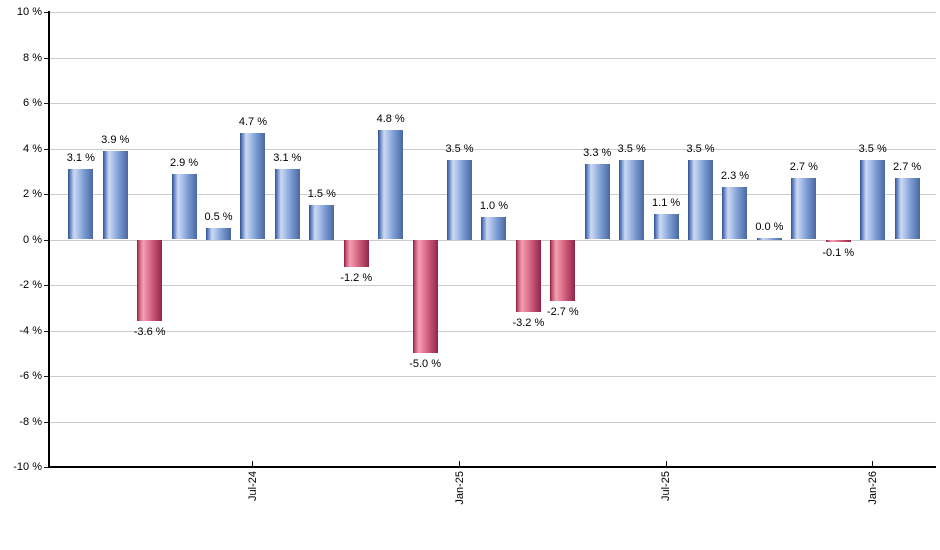 The width and height of the screenshot is (940, 550). What do you see at coordinates (30, 376) in the screenshot?
I see `y-axis-label: -6 %` at bounding box center [30, 376].